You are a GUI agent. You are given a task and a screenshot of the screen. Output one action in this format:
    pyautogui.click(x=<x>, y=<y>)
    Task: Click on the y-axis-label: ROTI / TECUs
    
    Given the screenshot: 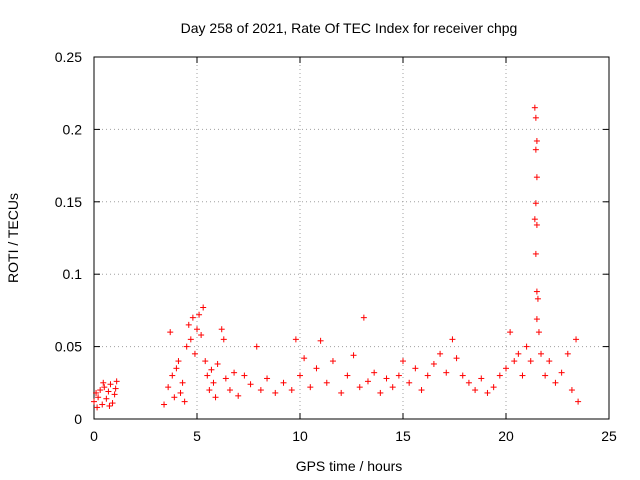 What is the action you would take?
    pyautogui.click(x=13, y=238)
    